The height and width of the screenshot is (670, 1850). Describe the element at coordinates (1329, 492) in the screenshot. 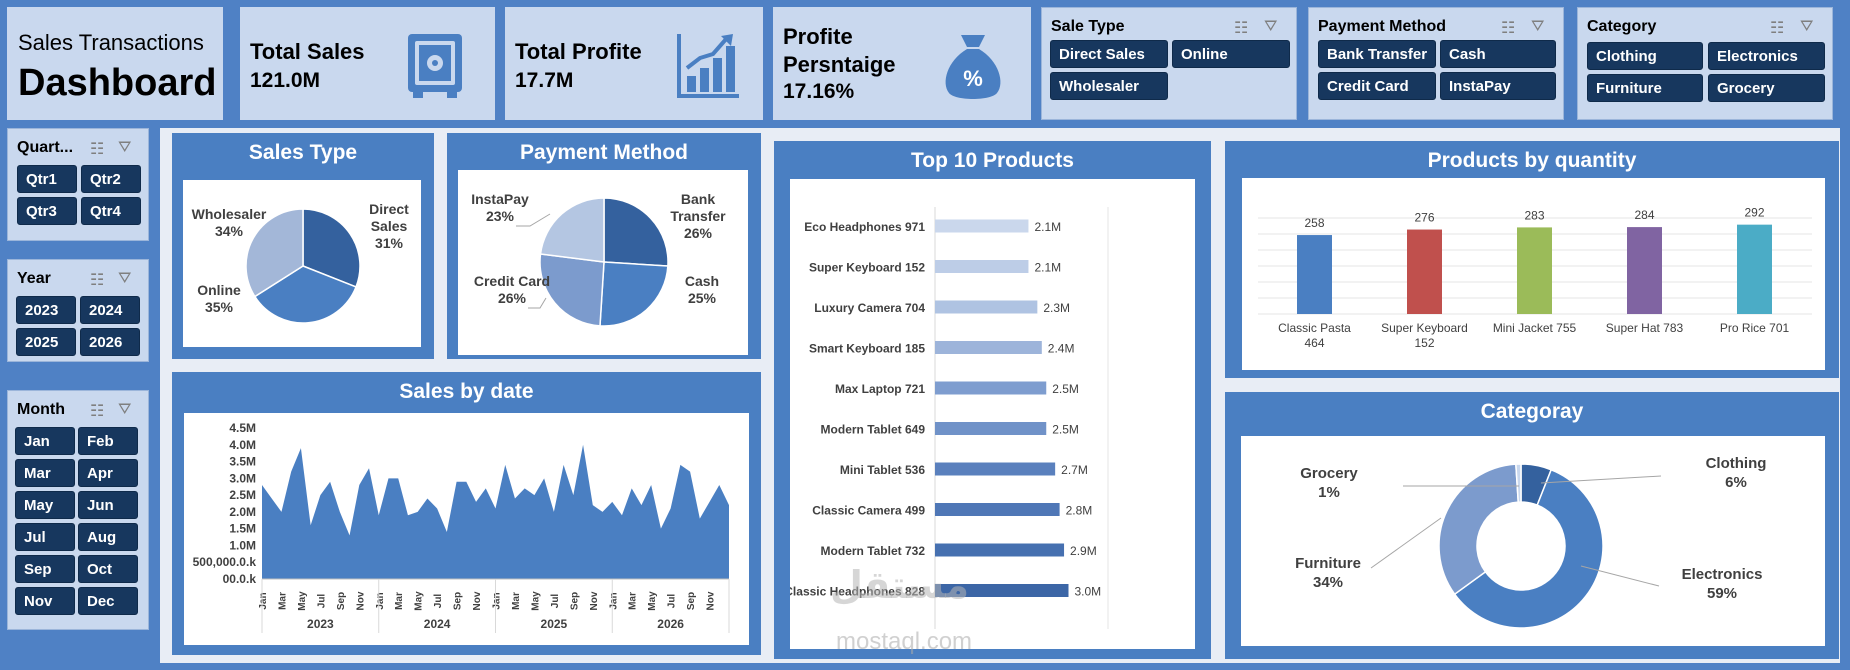

I see `donut-value: 1%` at that location.